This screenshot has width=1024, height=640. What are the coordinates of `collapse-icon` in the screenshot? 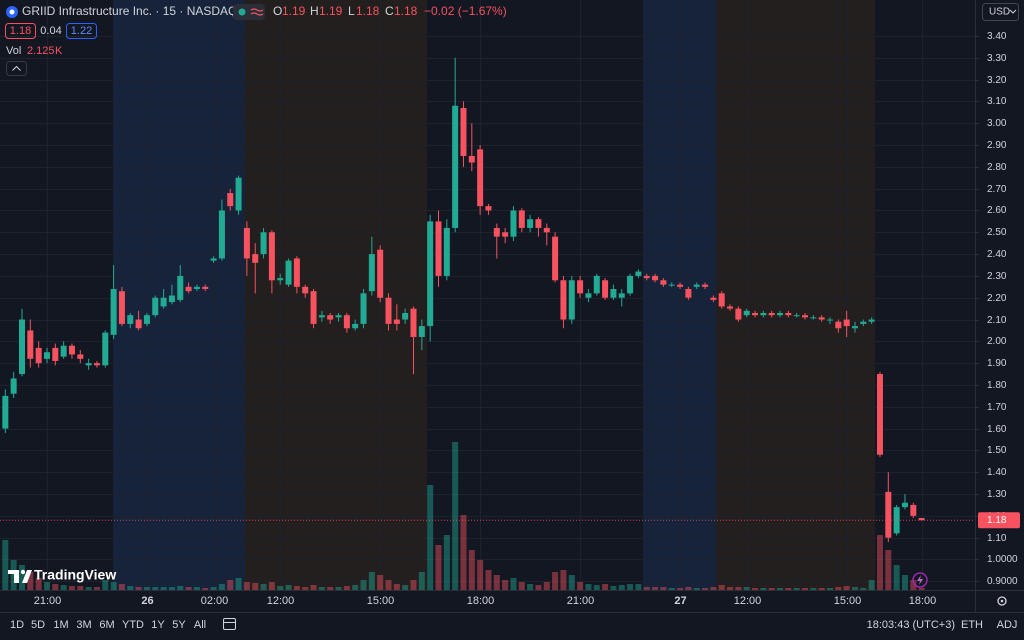 It's located at (16, 68).